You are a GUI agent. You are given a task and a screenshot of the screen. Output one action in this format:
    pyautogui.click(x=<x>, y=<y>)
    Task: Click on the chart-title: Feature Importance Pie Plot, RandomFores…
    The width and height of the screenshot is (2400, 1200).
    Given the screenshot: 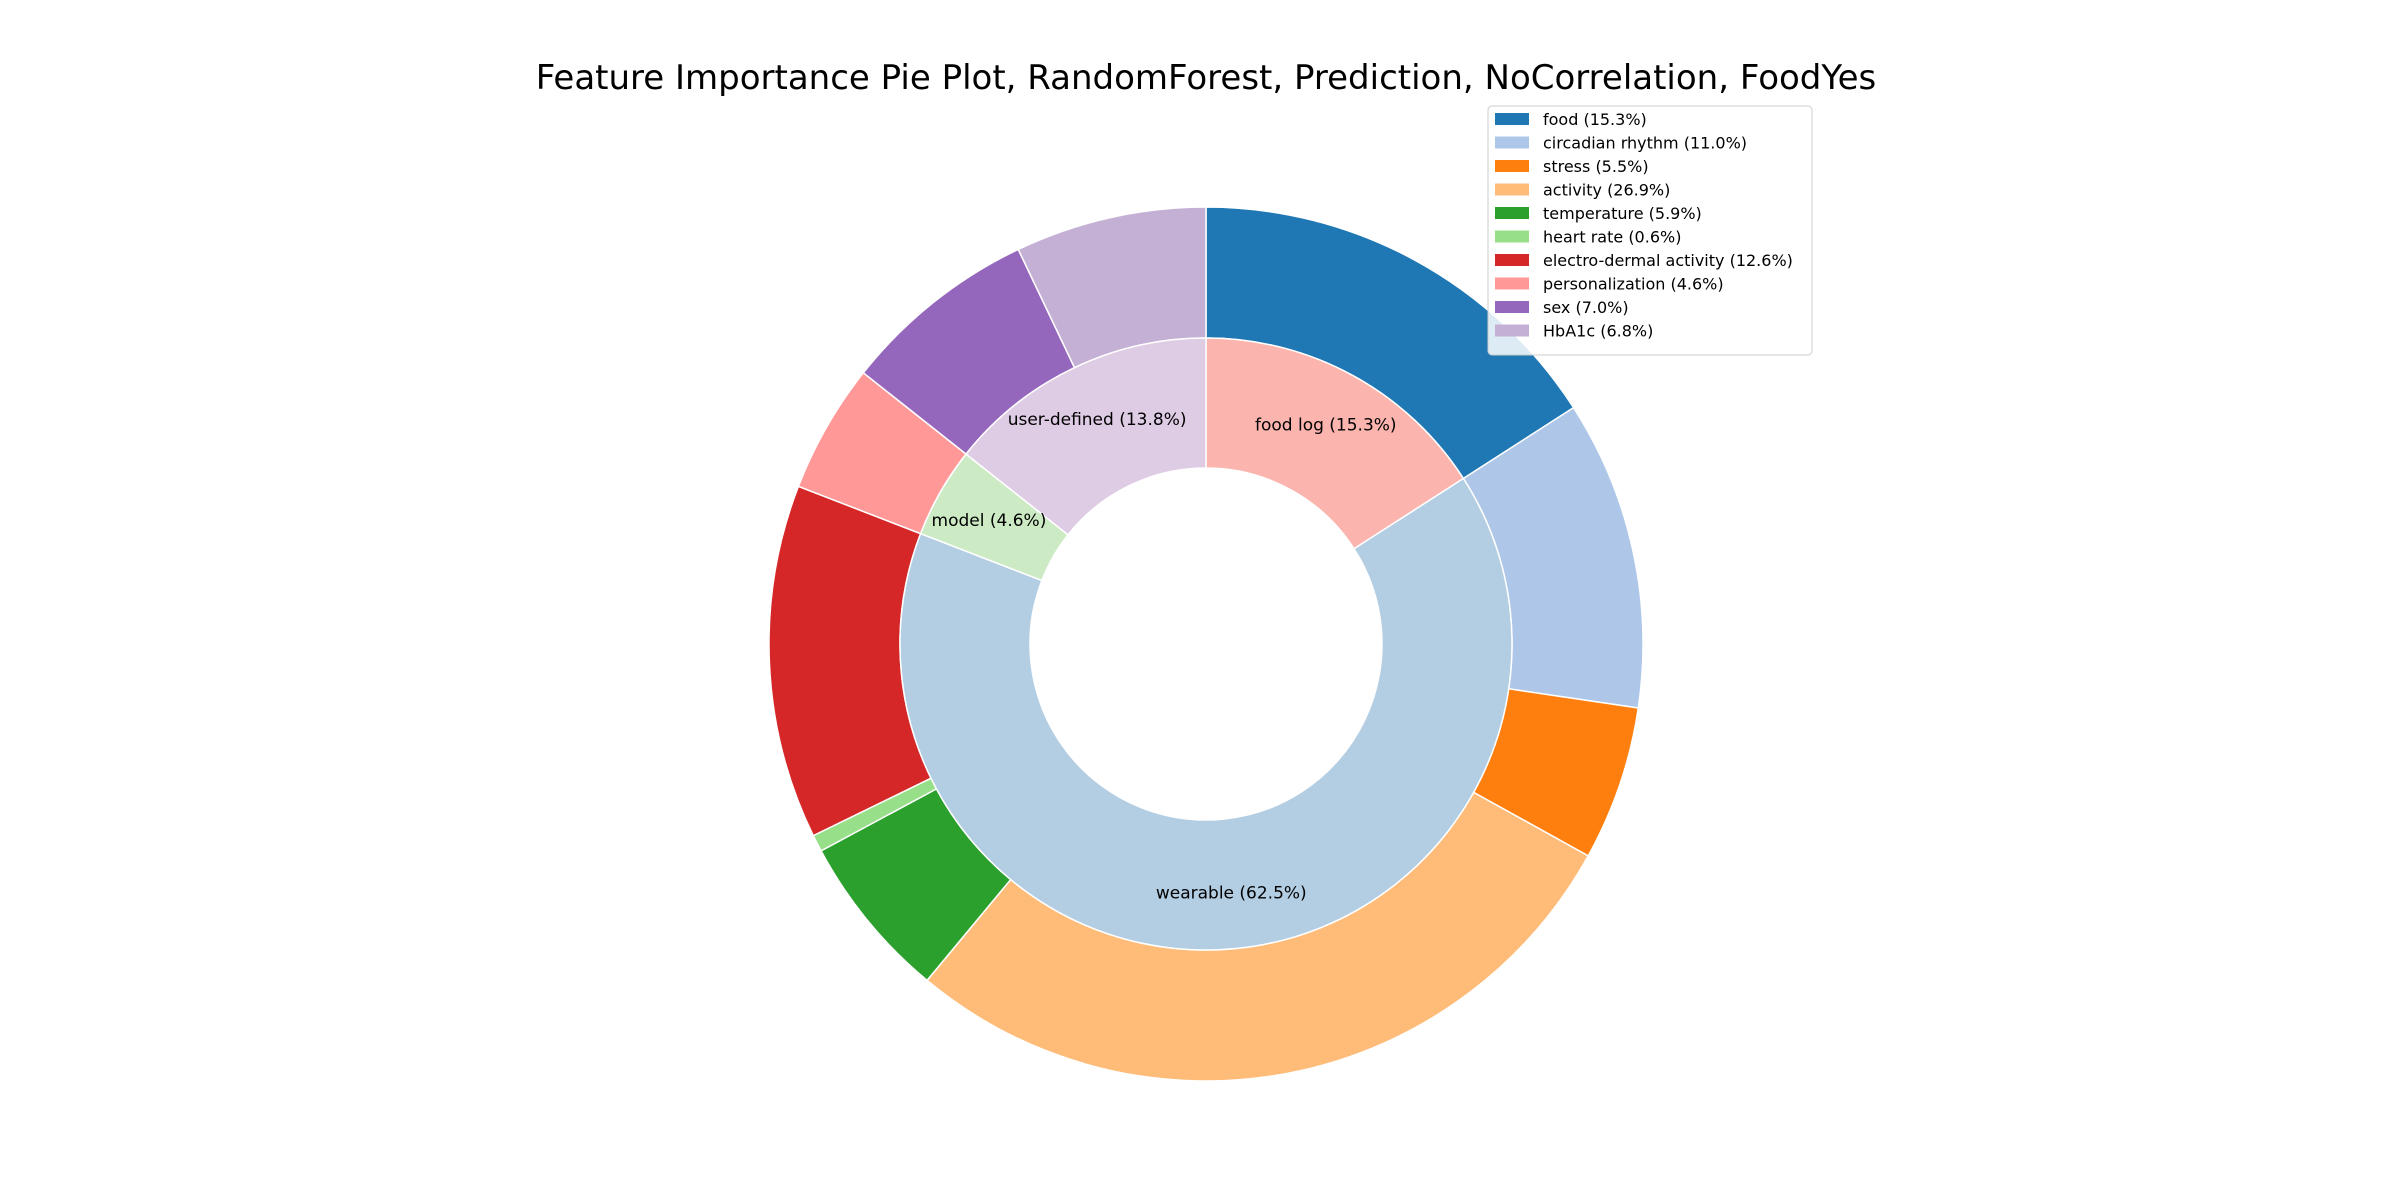 What is the action you would take?
    pyautogui.click(x=1206, y=78)
    